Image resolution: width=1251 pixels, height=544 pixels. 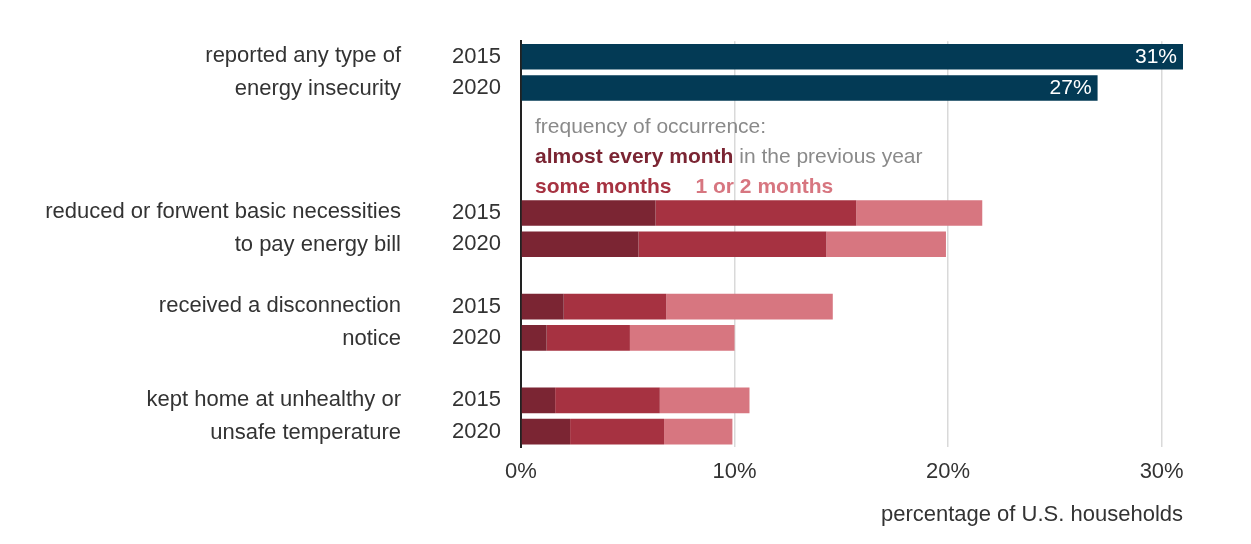 I want to click on data-label: 31%, so click(x=1155, y=55).